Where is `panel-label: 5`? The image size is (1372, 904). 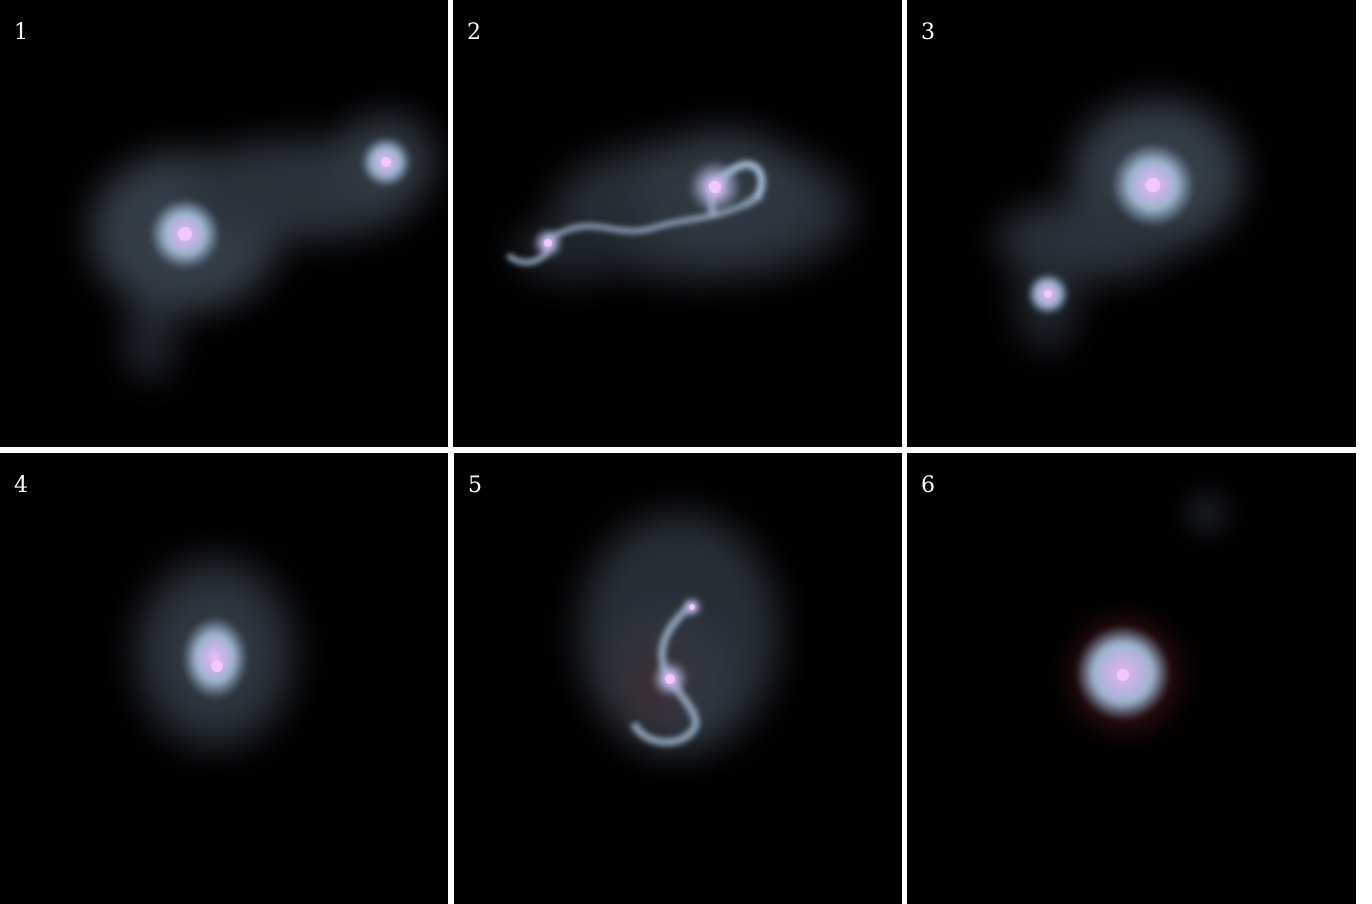 panel-label: 5 is located at coordinates (475, 485).